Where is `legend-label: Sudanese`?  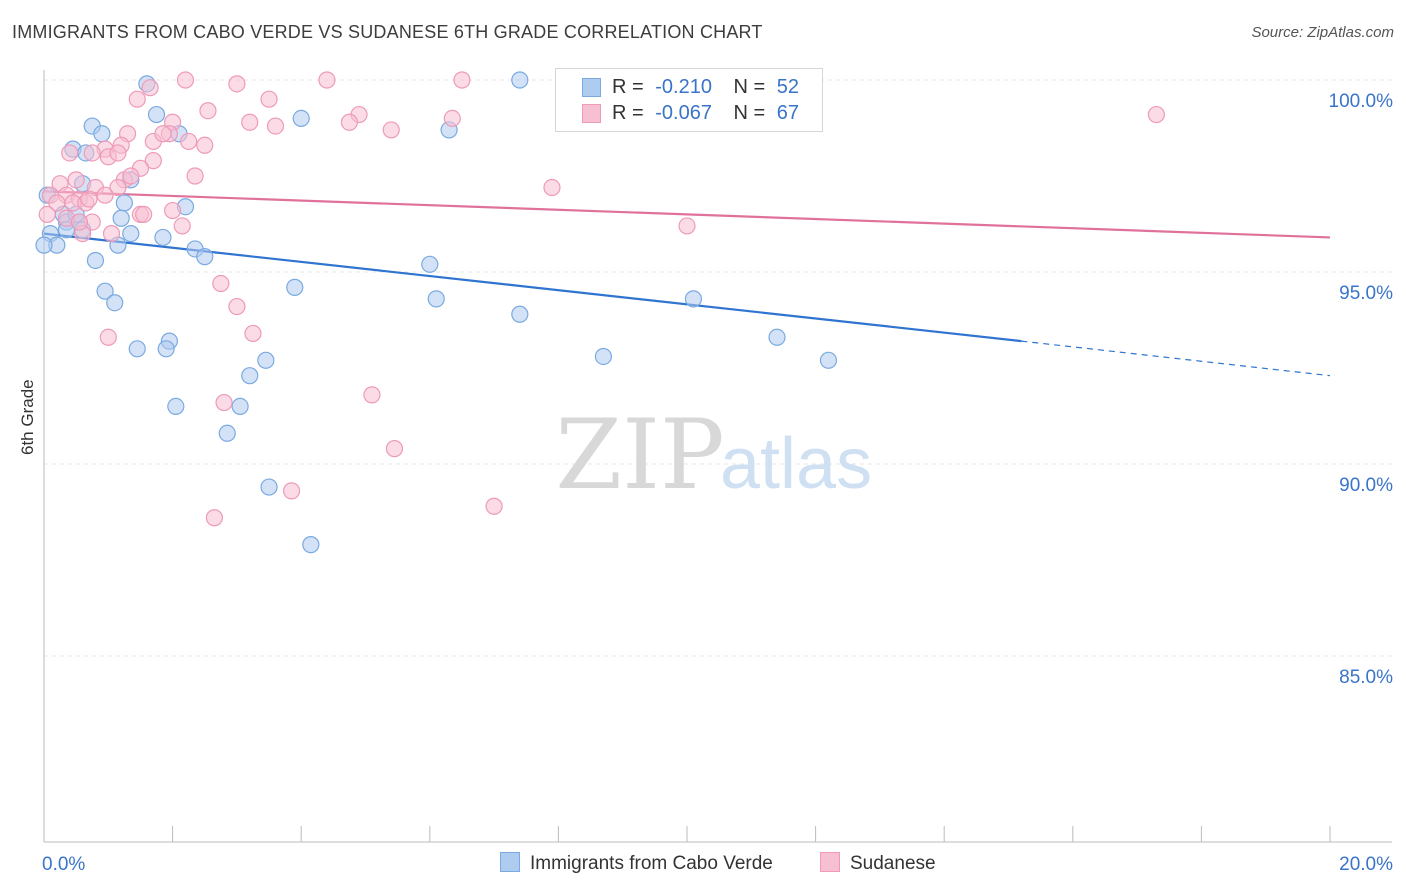
legend-label: Sudanese is located at coordinates (893, 863).